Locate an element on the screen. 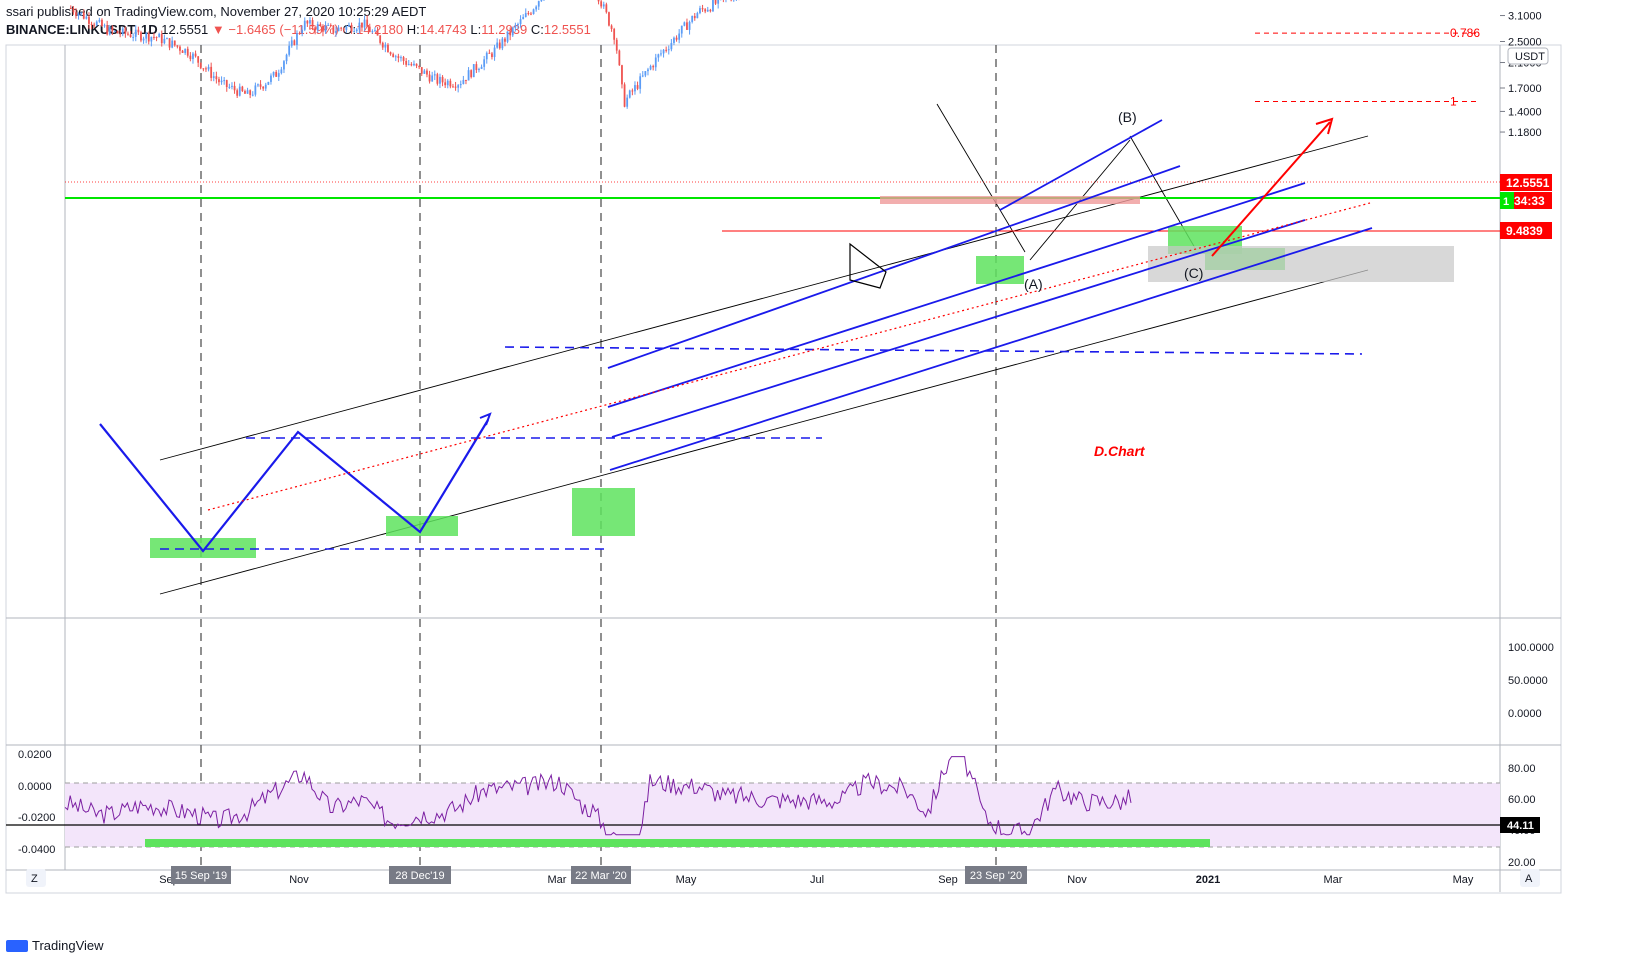  price-tick-label: 3.1000 is located at coordinates (1525, 17).